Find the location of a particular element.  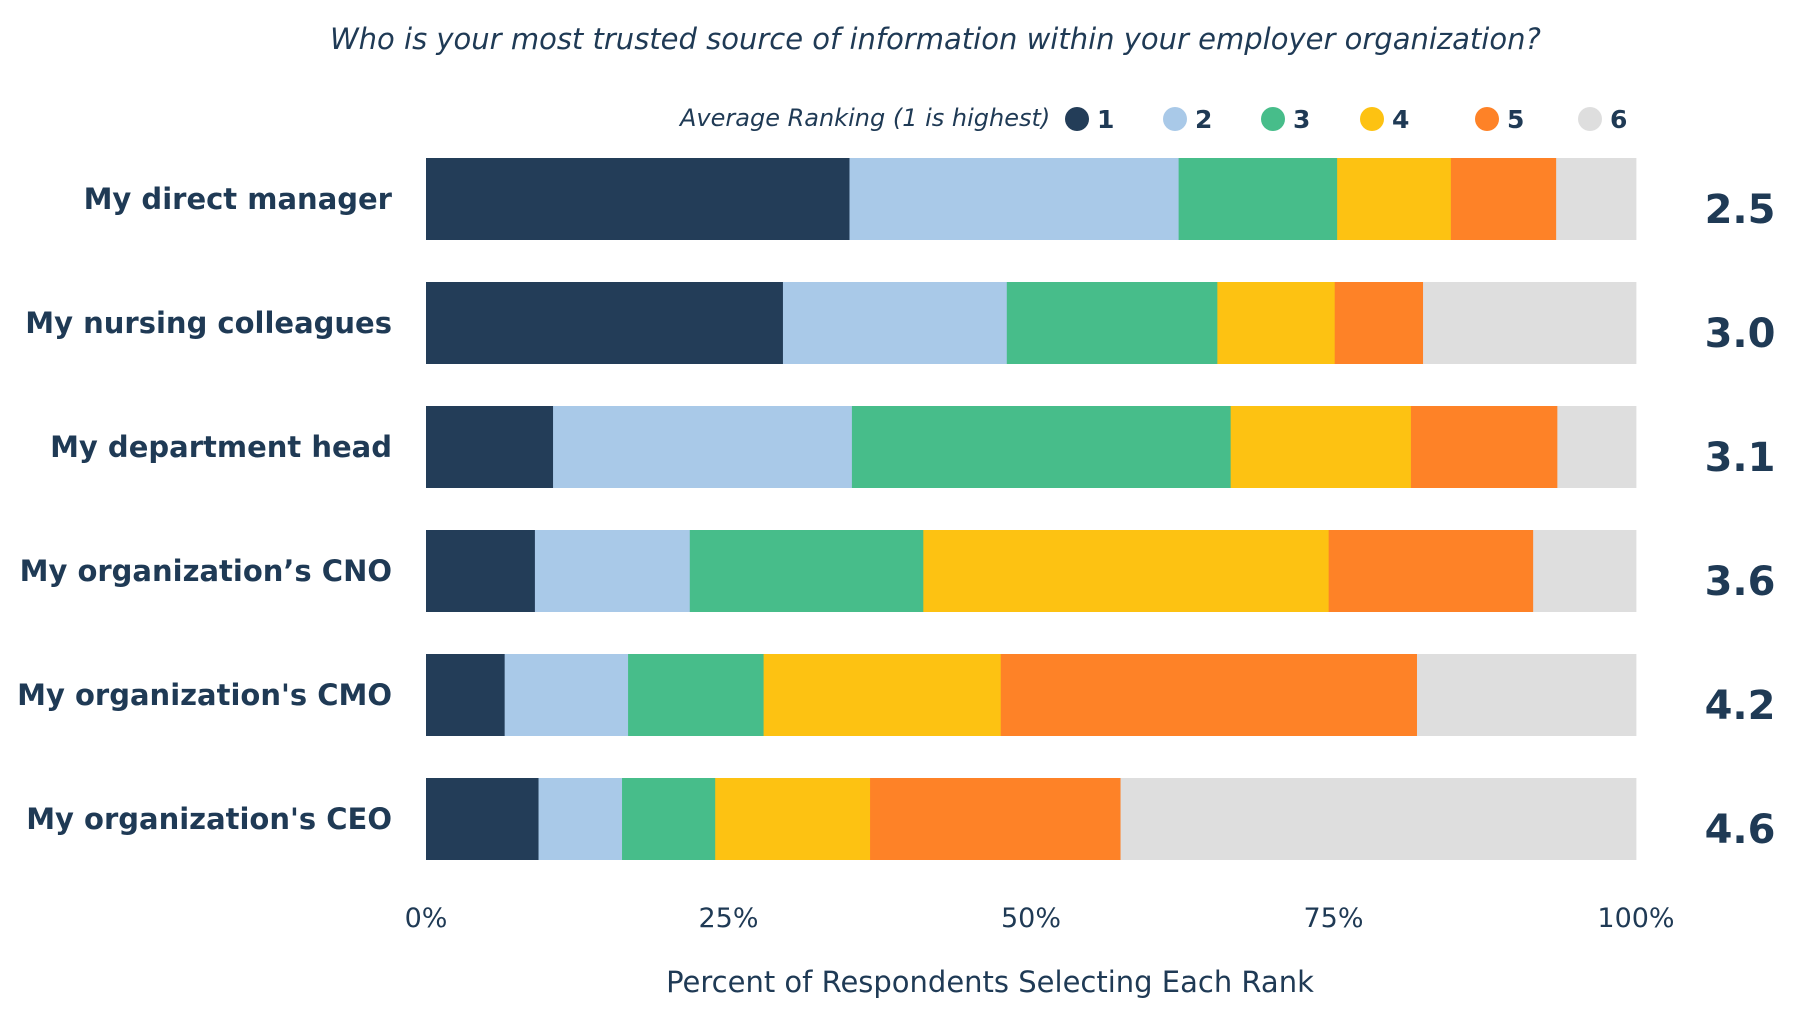

legend: Average Ranking (1 is highest) 1 2 3 4 5 6 is located at coordinates (1152, 119).